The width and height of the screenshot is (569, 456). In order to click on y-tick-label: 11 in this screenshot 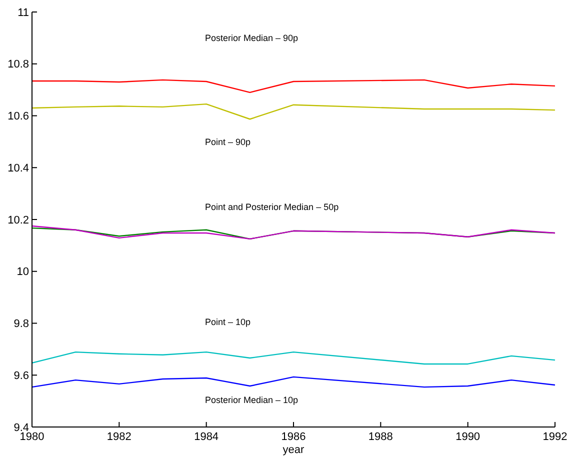, I will do `click(23, 12)`.